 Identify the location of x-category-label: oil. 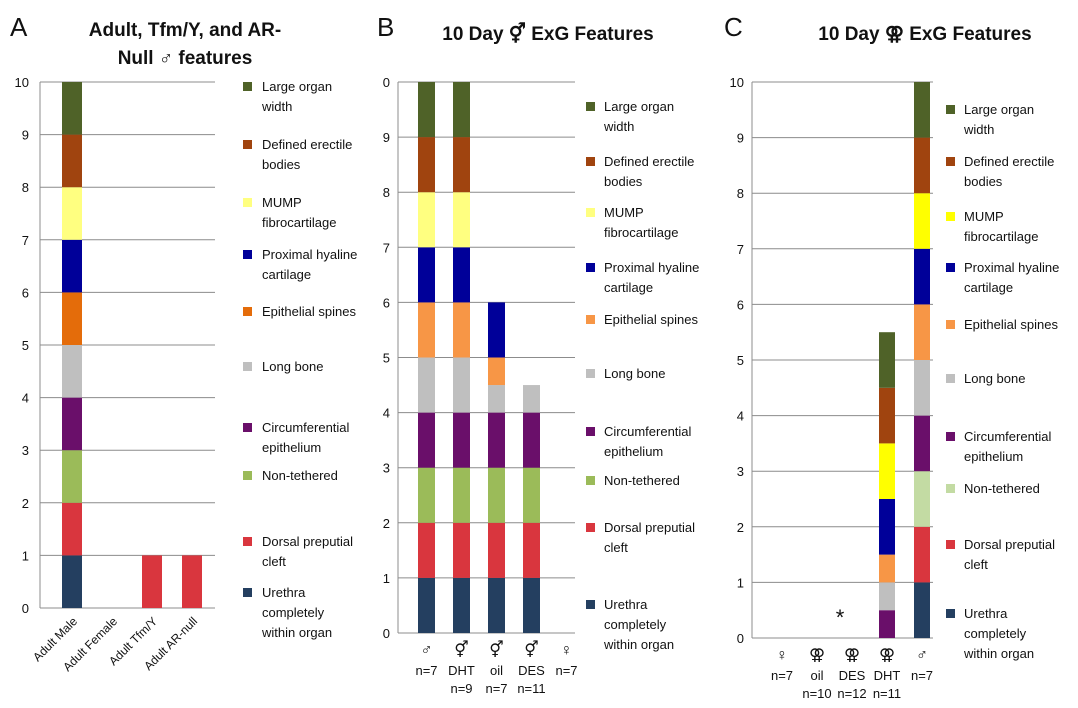
(816, 675).